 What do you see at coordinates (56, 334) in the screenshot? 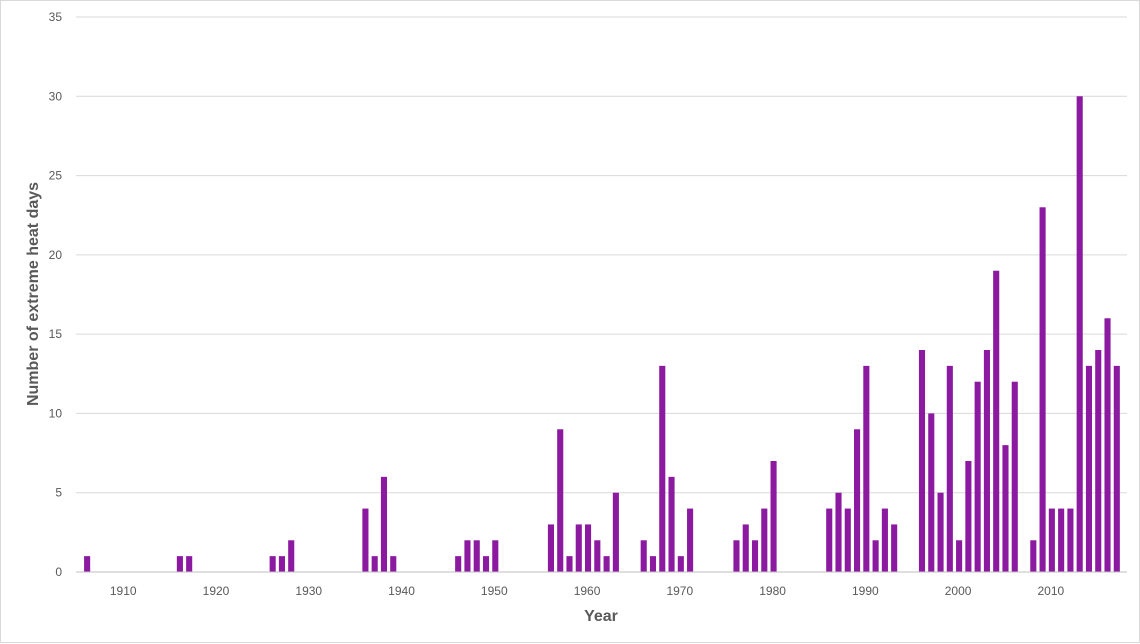
I see `y-tick-label: 15` at bounding box center [56, 334].